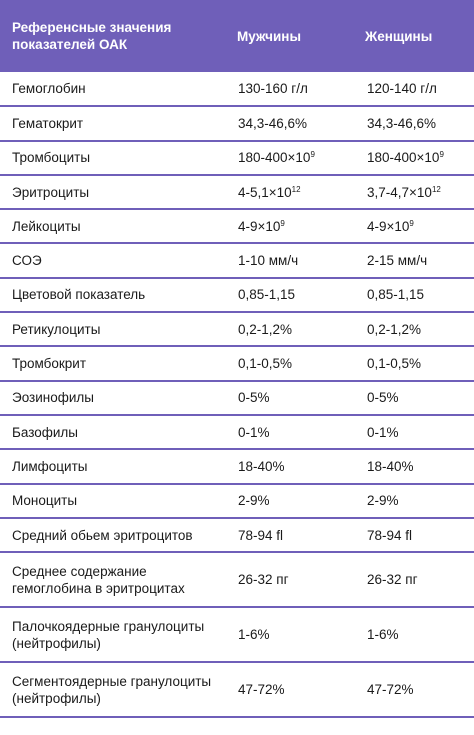  What do you see at coordinates (419, 432) in the screenshot?
I see `women-value: 0-1%` at bounding box center [419, 432].